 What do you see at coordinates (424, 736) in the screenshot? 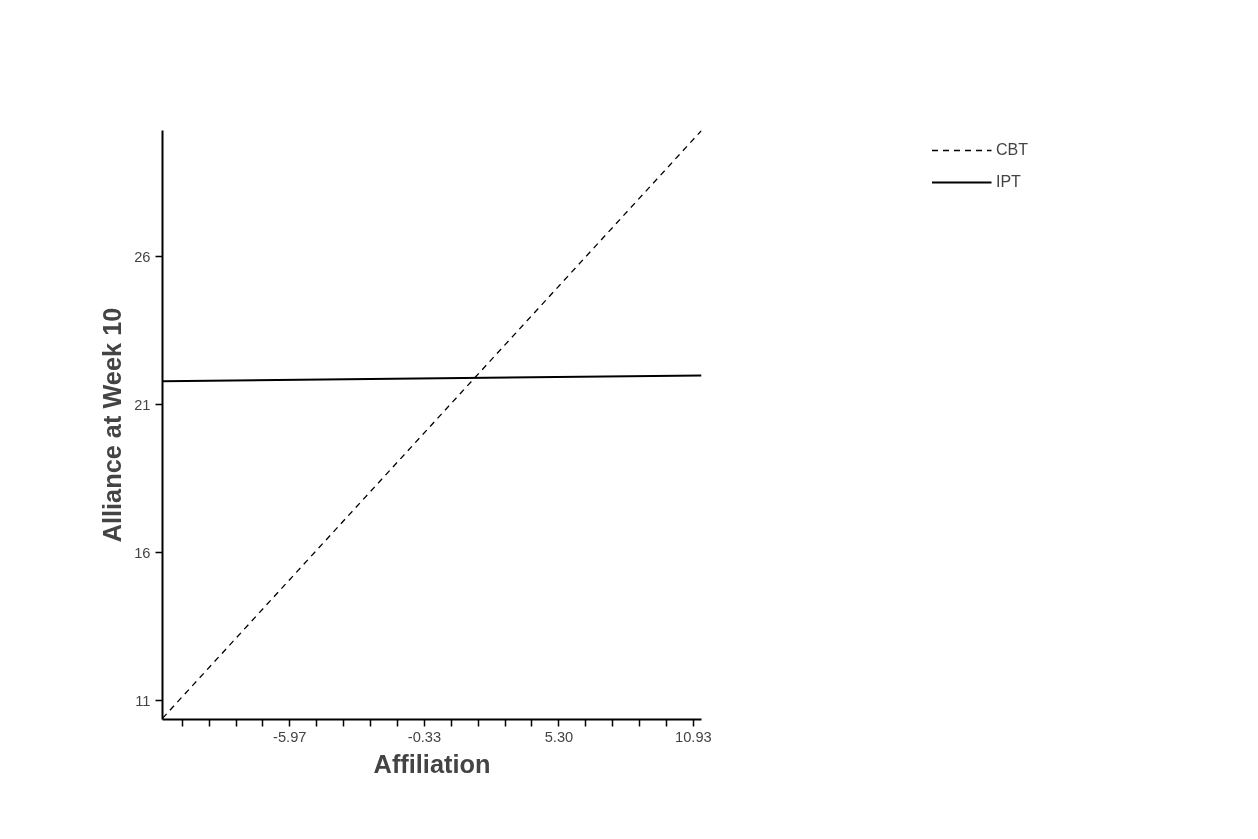
I see `x-tick-label: -0.33` at bounding box center [424, 736].